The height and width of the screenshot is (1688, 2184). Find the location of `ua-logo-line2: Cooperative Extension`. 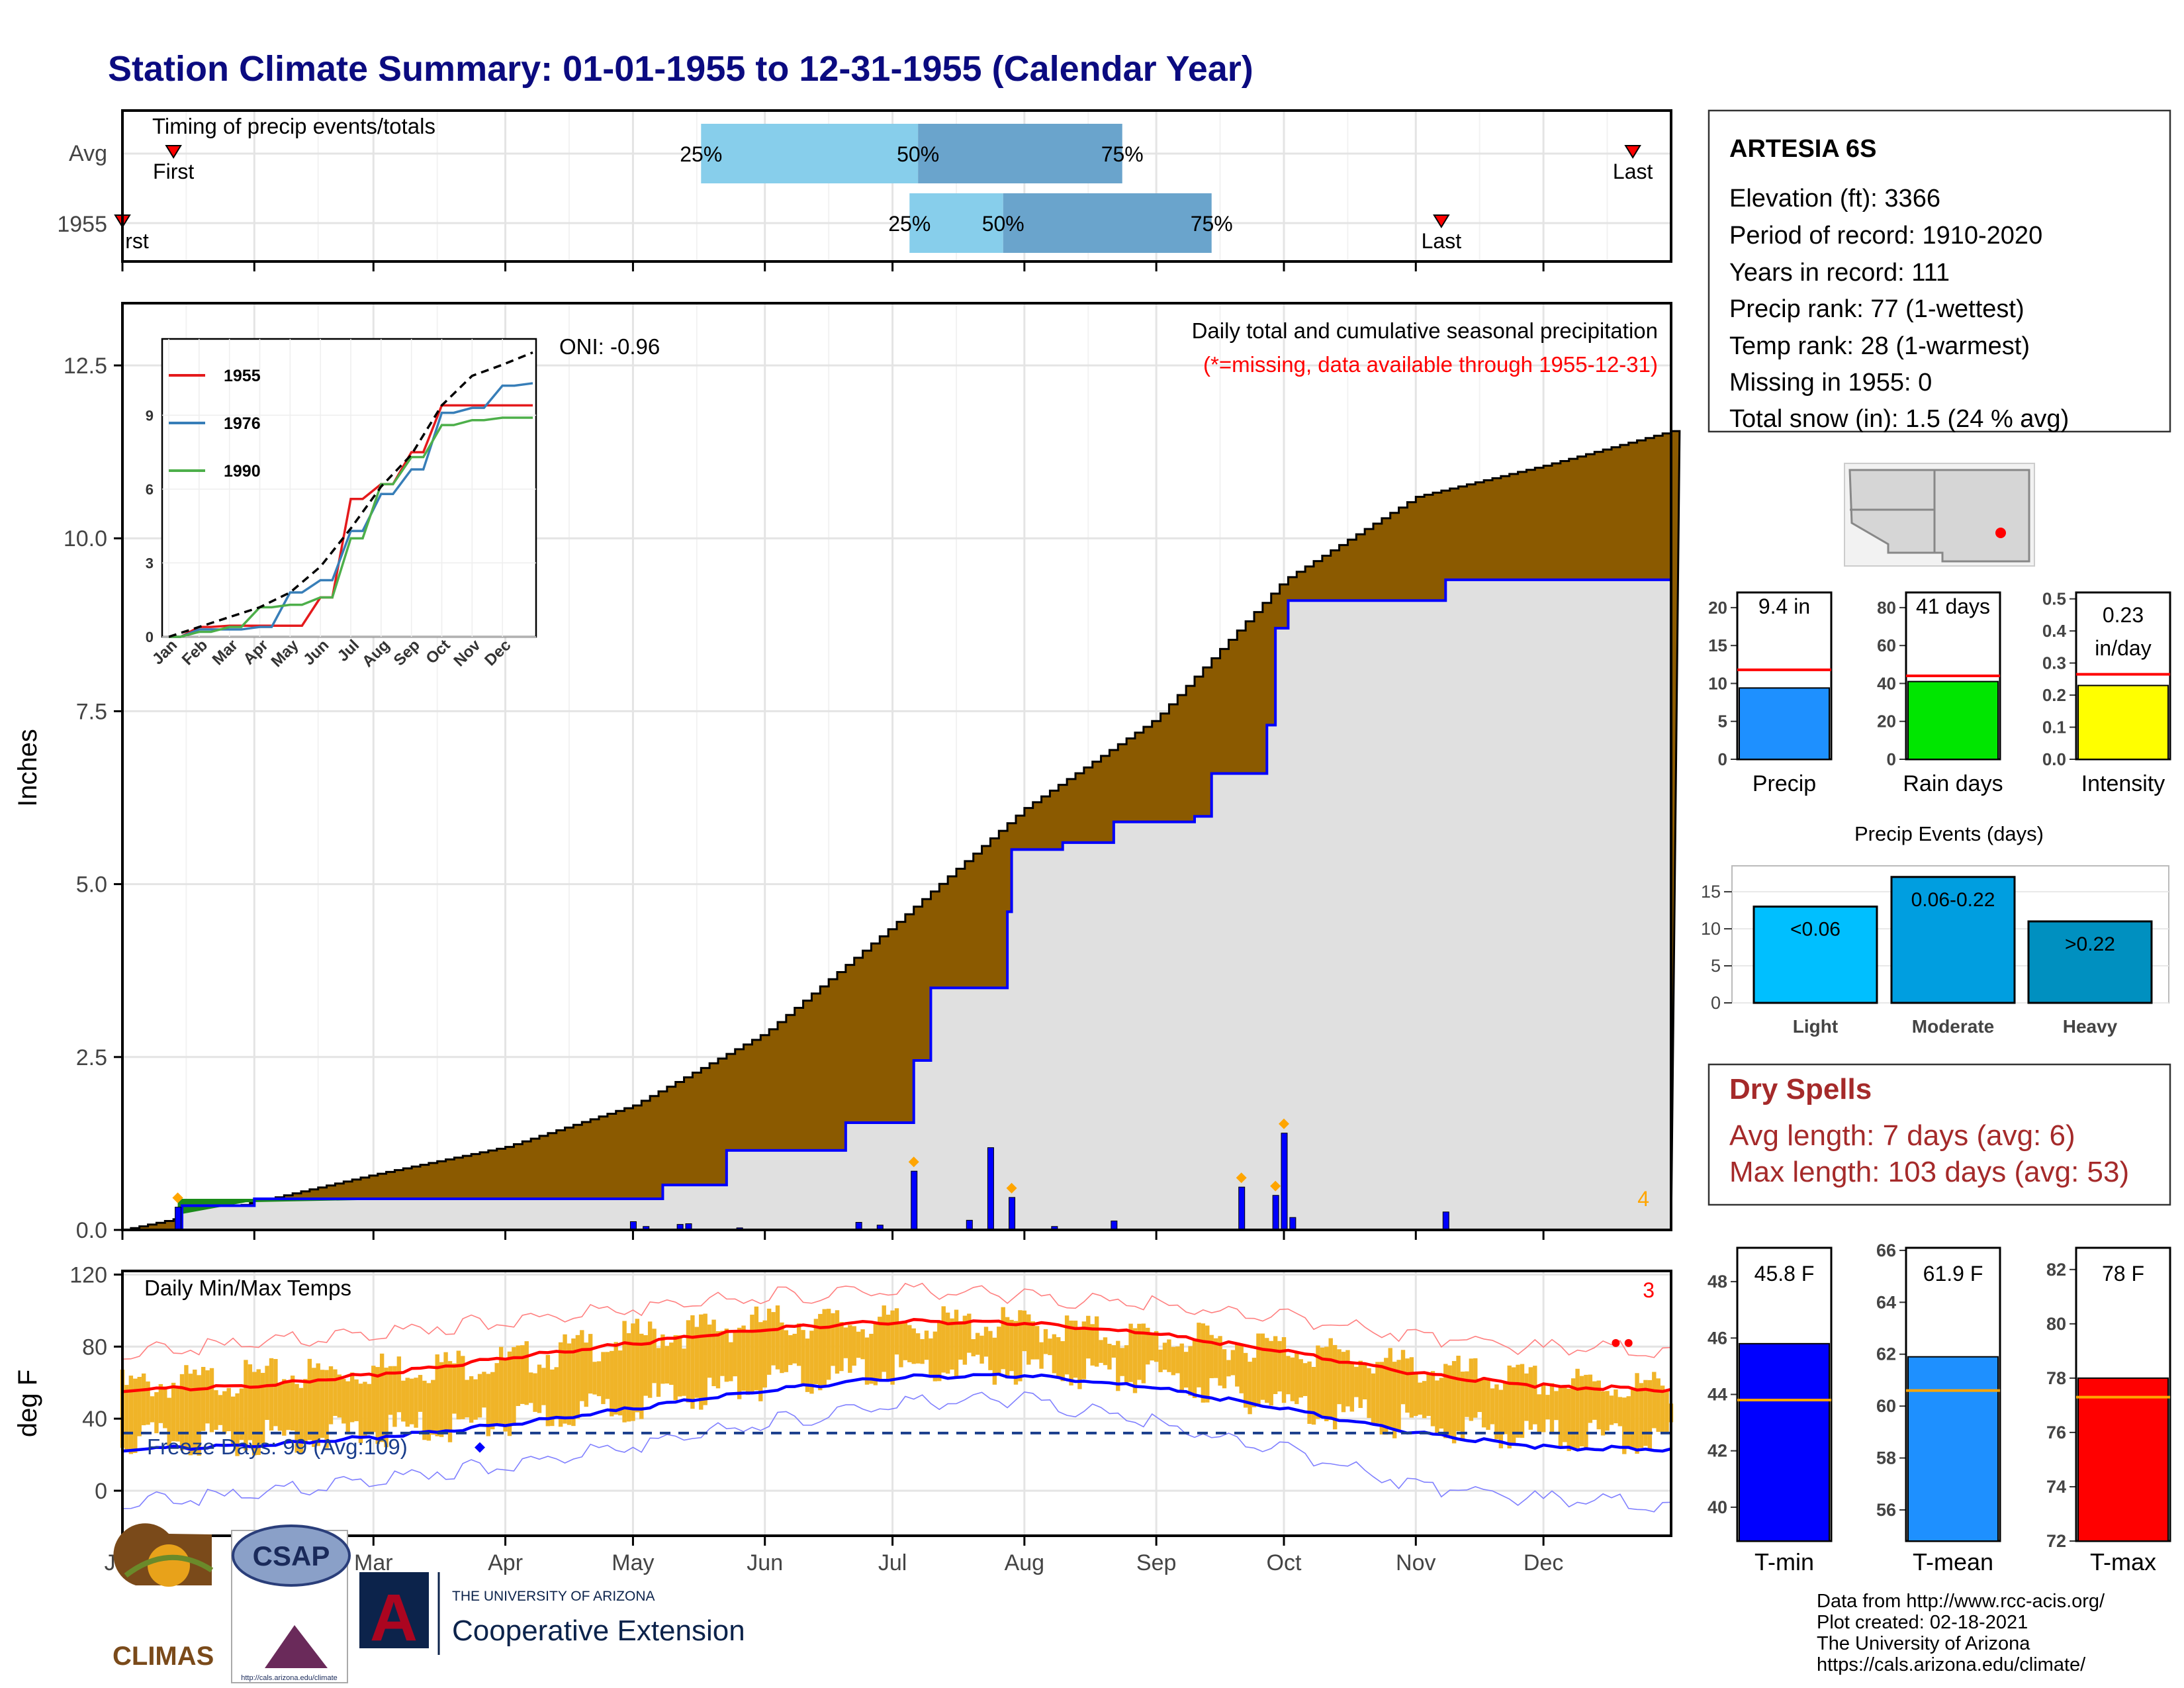

ua-logo-line2: Cooperative Extension is located at coordinates (598, 1631).